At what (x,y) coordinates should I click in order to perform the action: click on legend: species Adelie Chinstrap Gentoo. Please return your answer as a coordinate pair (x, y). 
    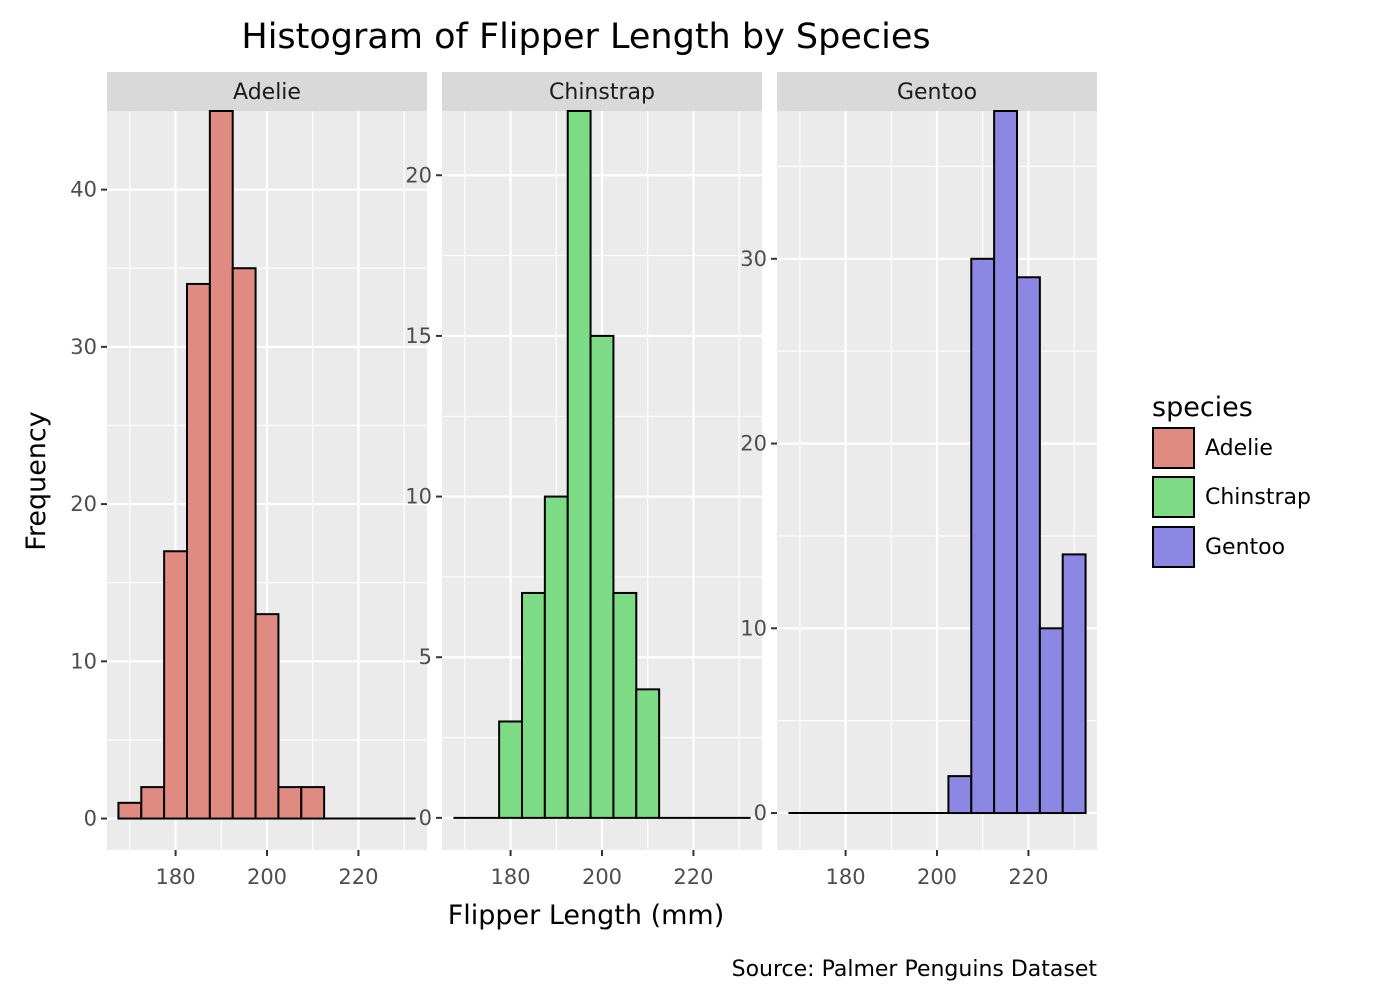
    Looking at the image, I should click on (1231, 480).